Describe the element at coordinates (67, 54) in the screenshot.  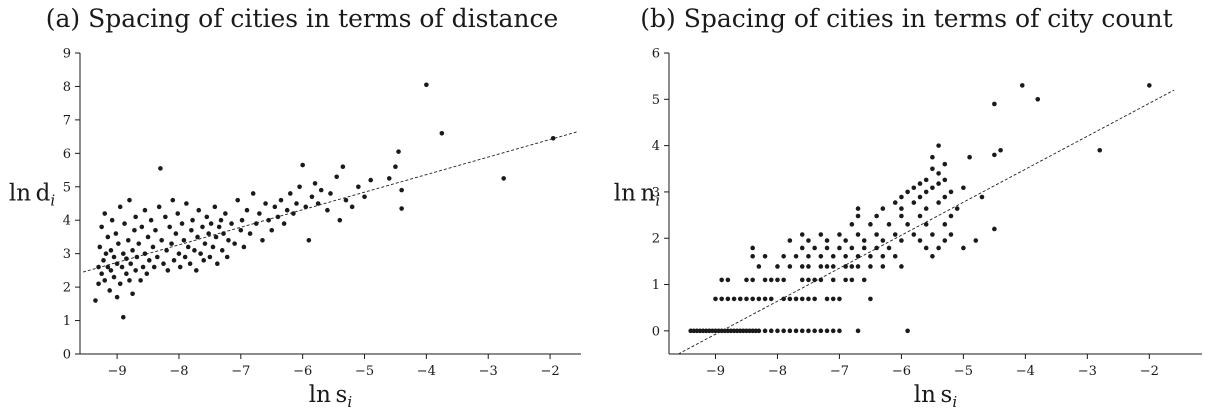
I see `y-tick-label: 9` at that location.